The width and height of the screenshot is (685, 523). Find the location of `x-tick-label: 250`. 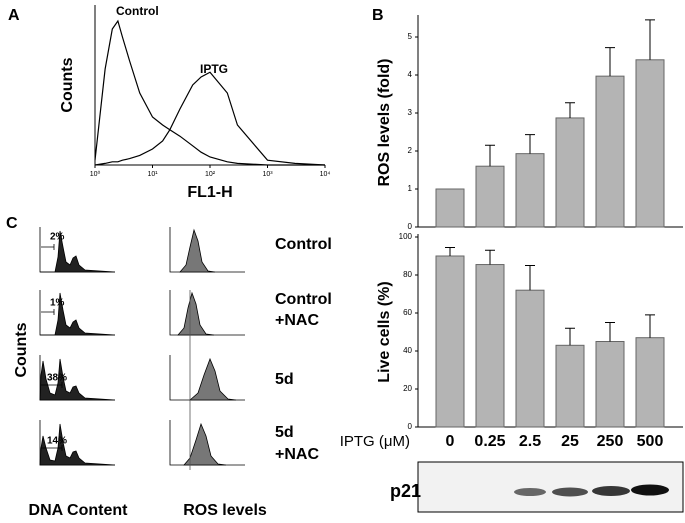

x-tick-label: 250 is located at coordinates (610, 441).